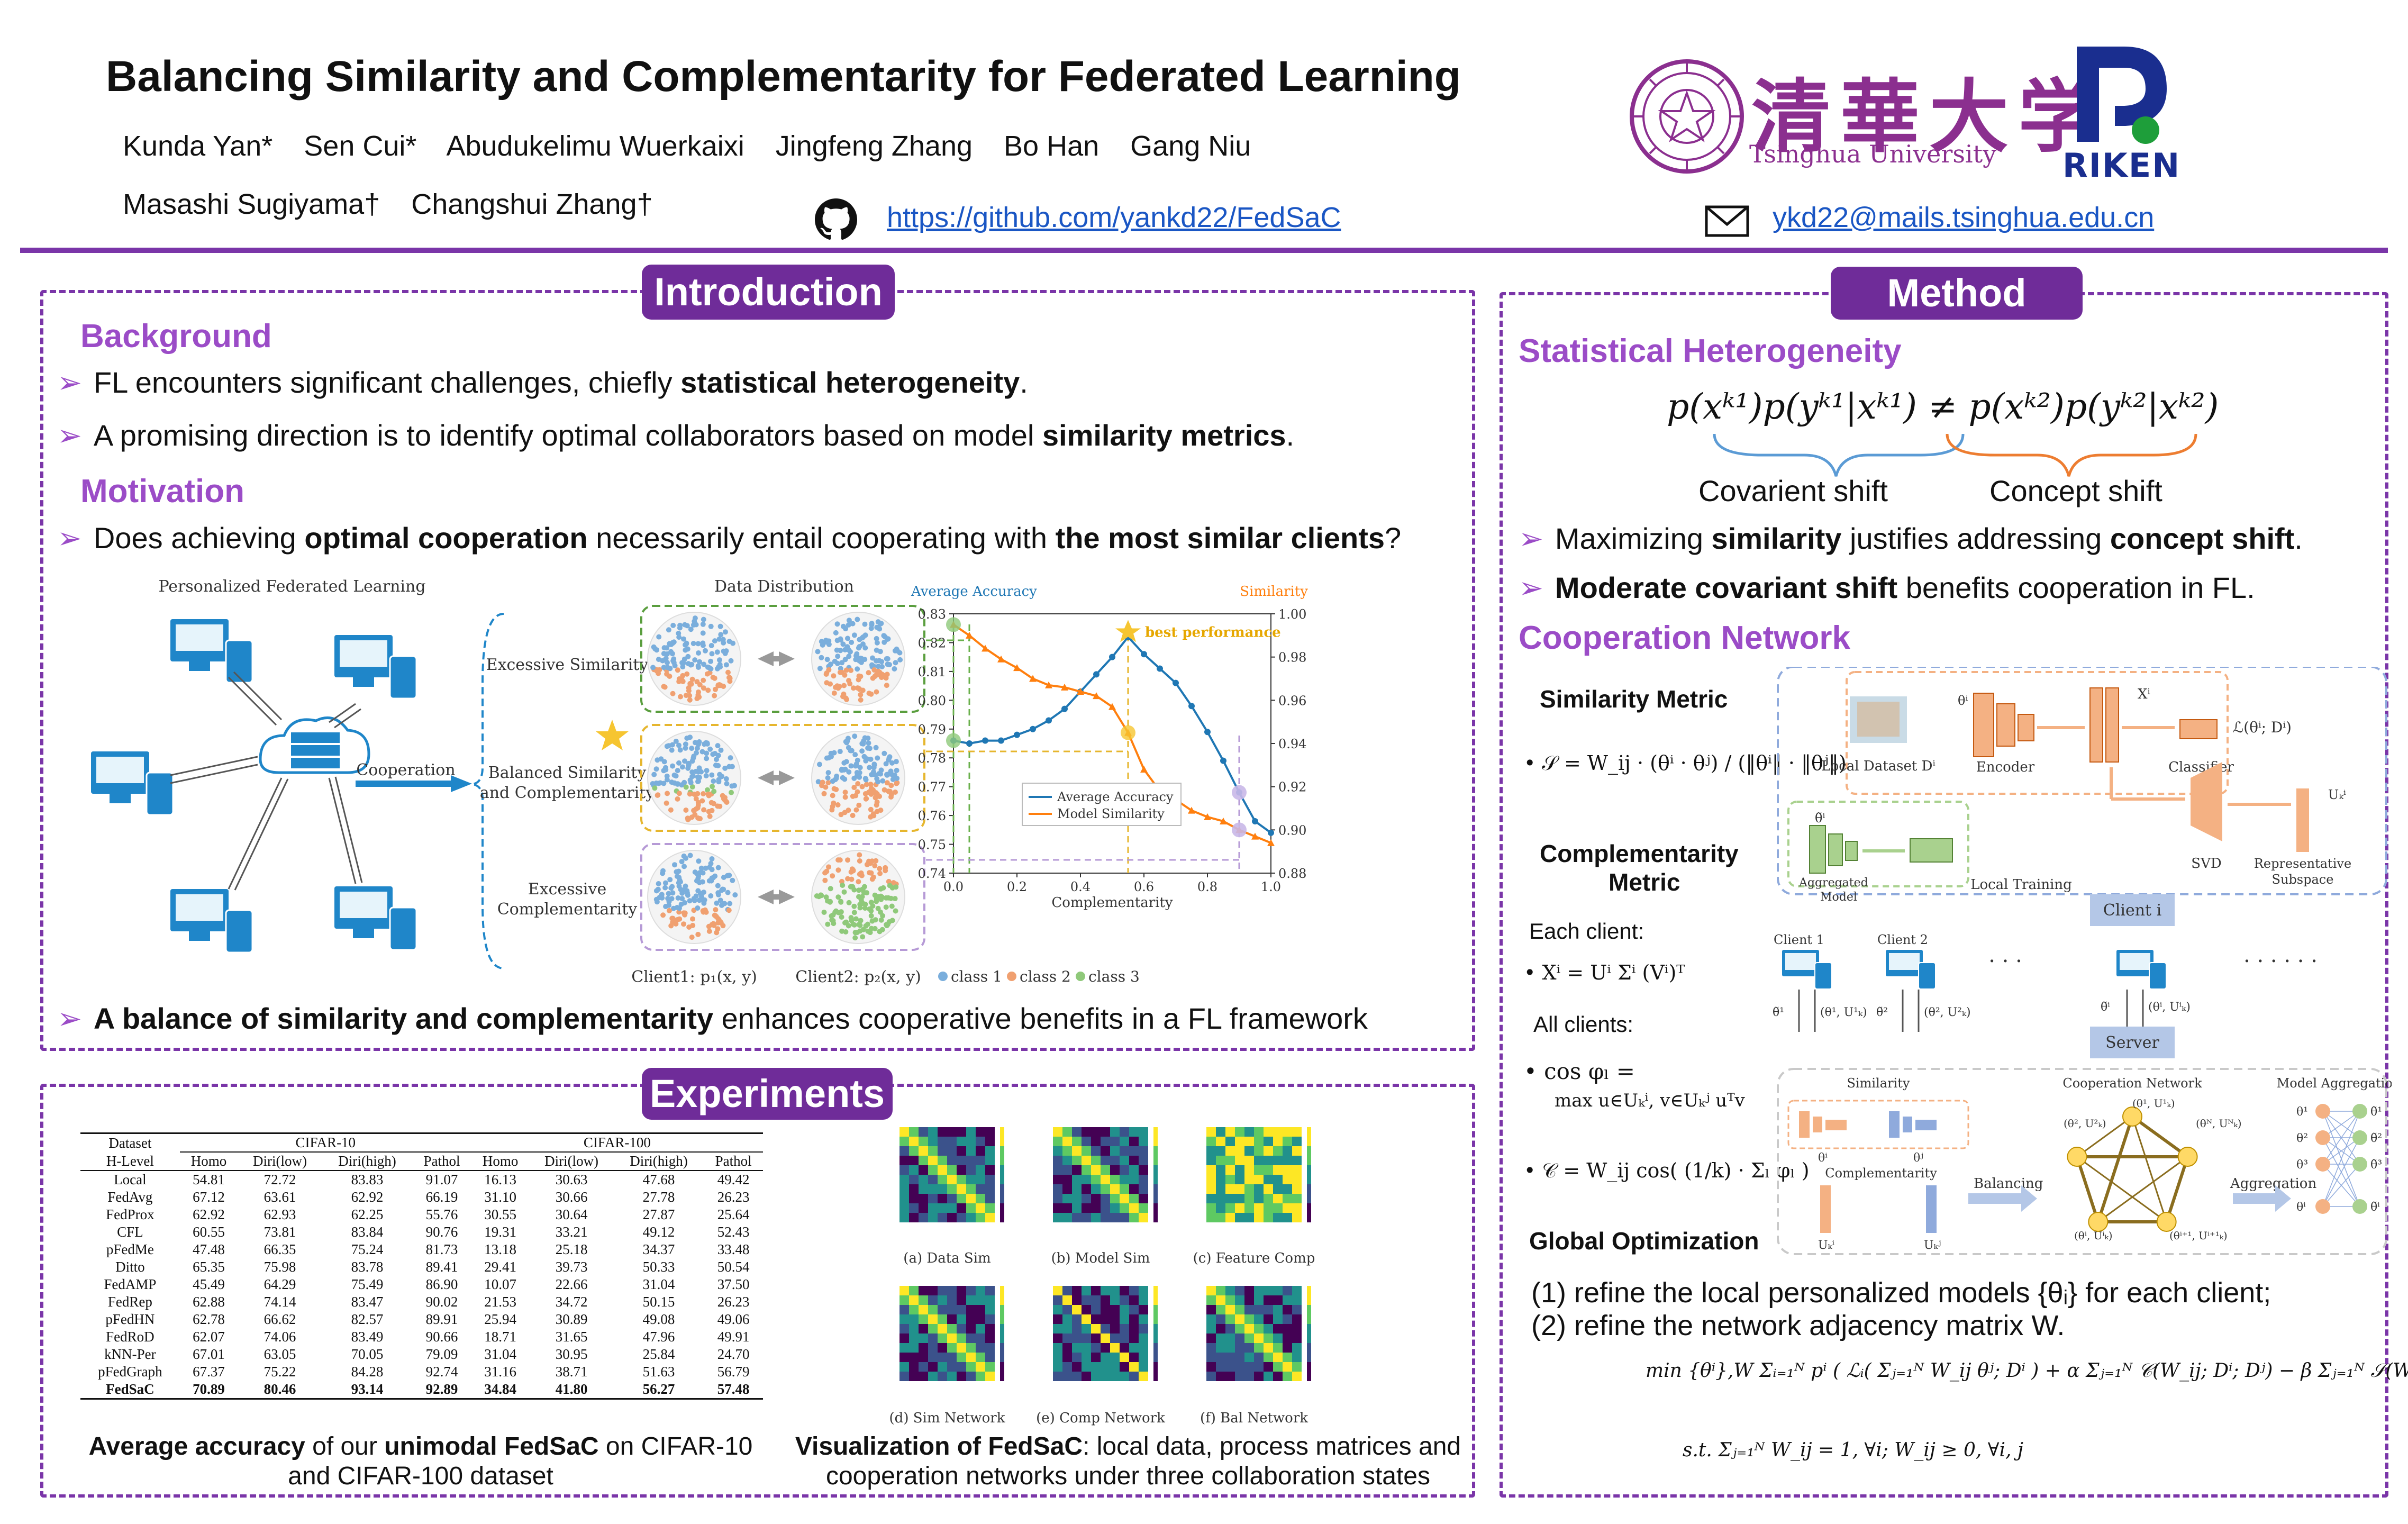  Describe the element at coordinates (1586, 931) in the screenshot. I see `each-client-label: Each client:` at that location.